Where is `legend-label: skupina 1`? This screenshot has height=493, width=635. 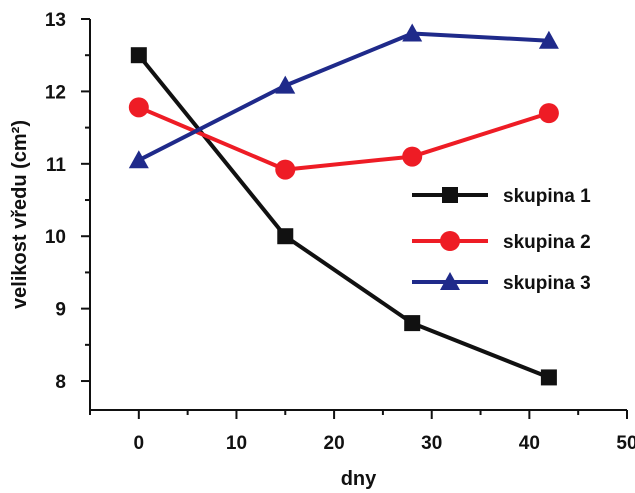 legend-label: skupina 1 is located at coordinates (547, 196).